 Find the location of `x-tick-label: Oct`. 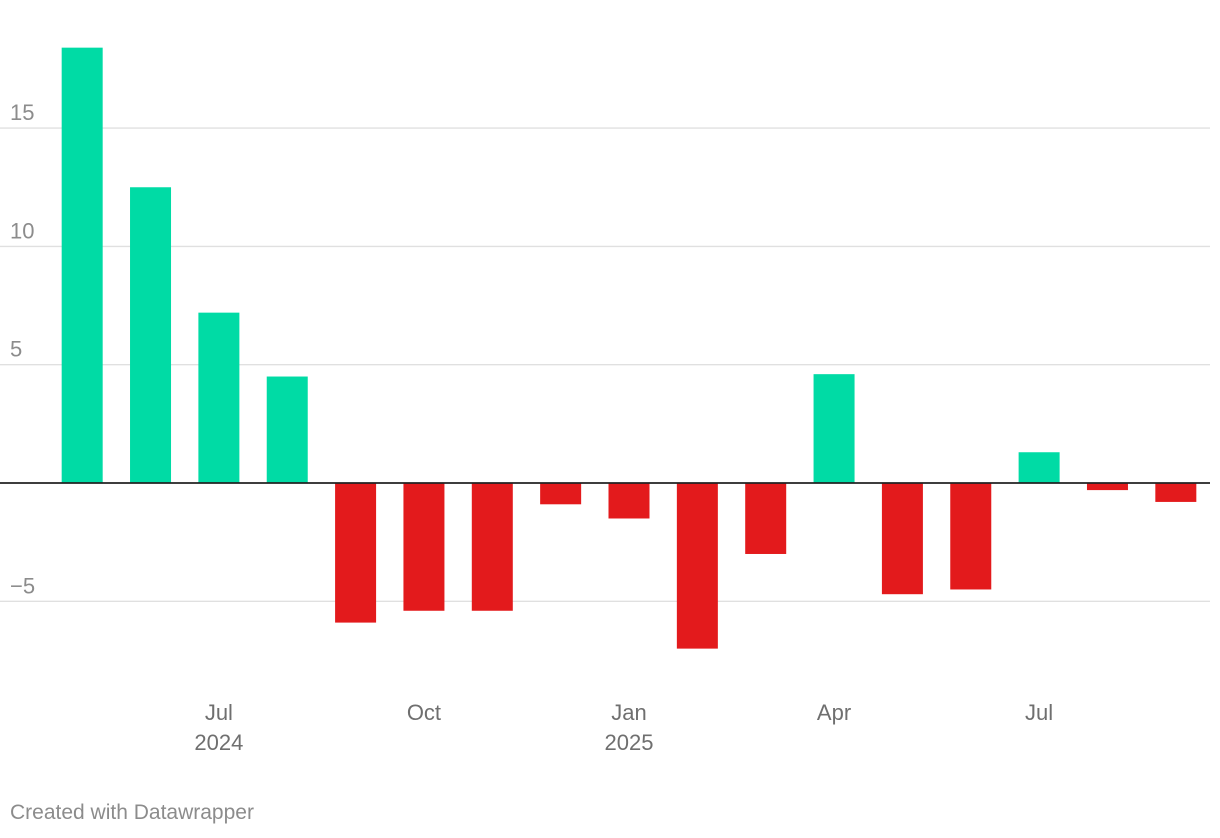

x-tick-label: Oct is located at coordinates (424, 712).